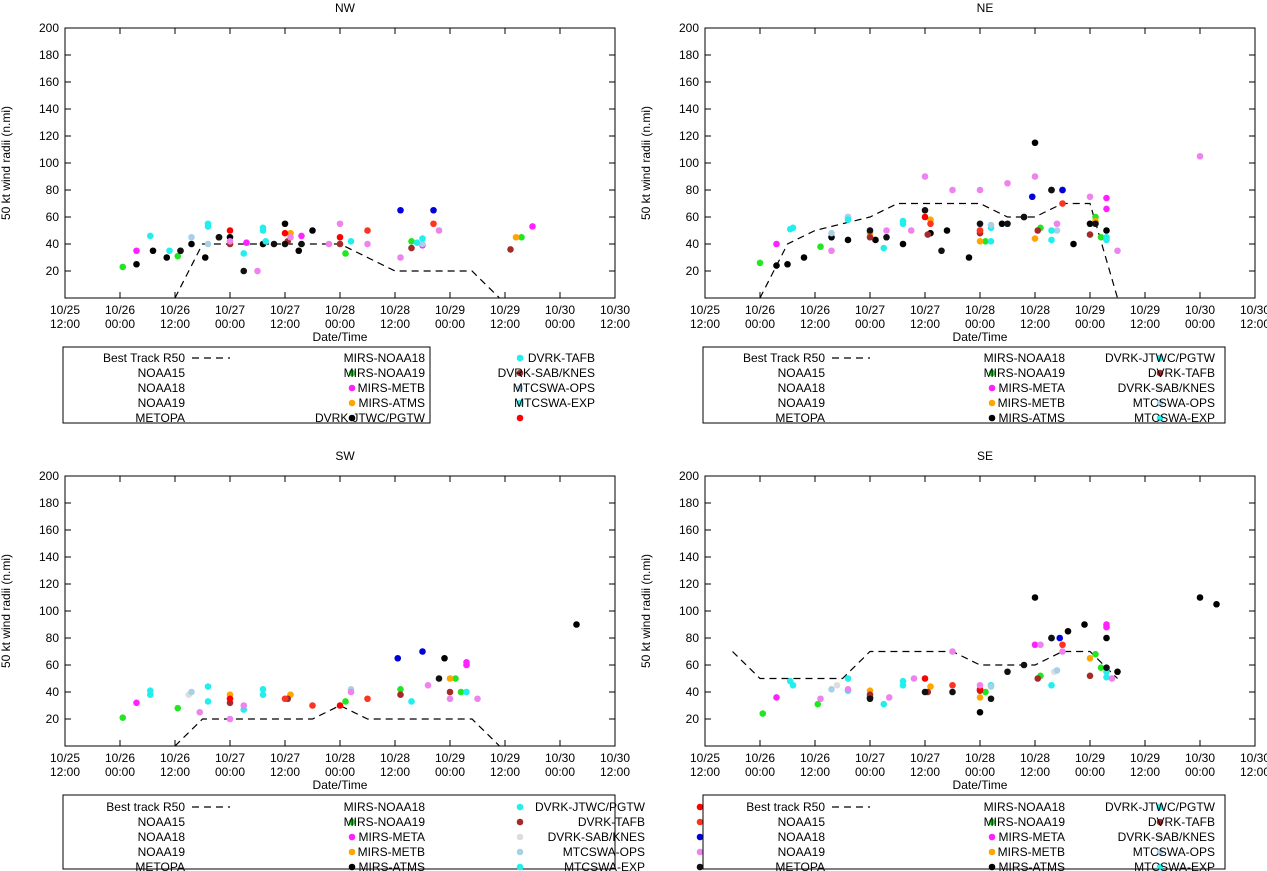  What do you see at coordinates (693, 244) in the screenshot?
I see `y-tick-label: 40` at bounding box center [693, 244].